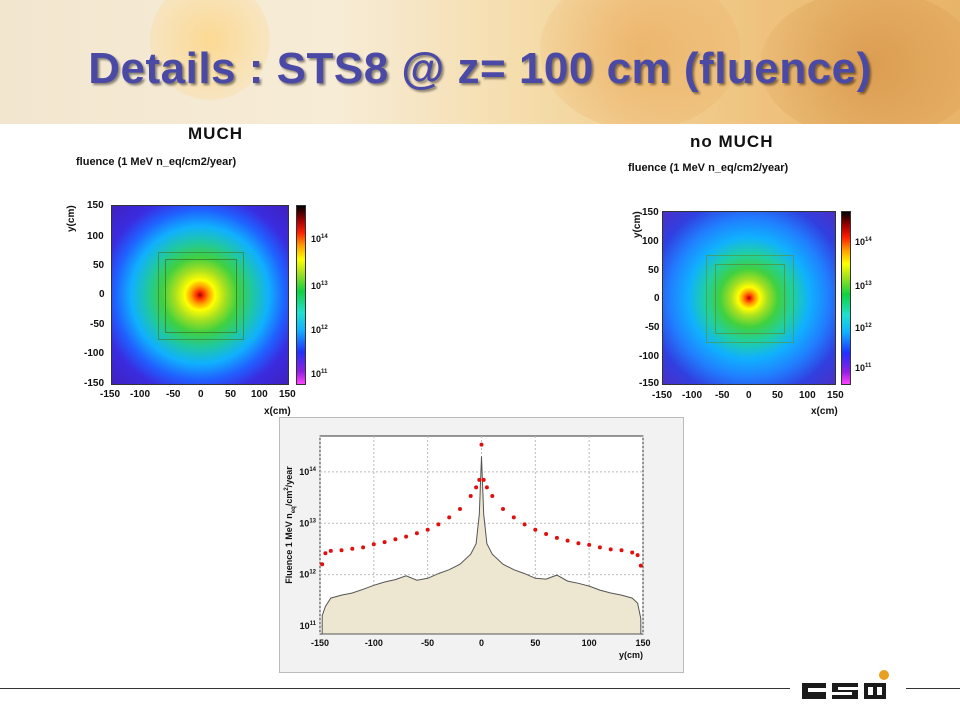 This screenshot has width=960, height=720. Describe the element at coordinates (778, 395) in the screenshot. I see `x-tick-no-much: 50` at that location.